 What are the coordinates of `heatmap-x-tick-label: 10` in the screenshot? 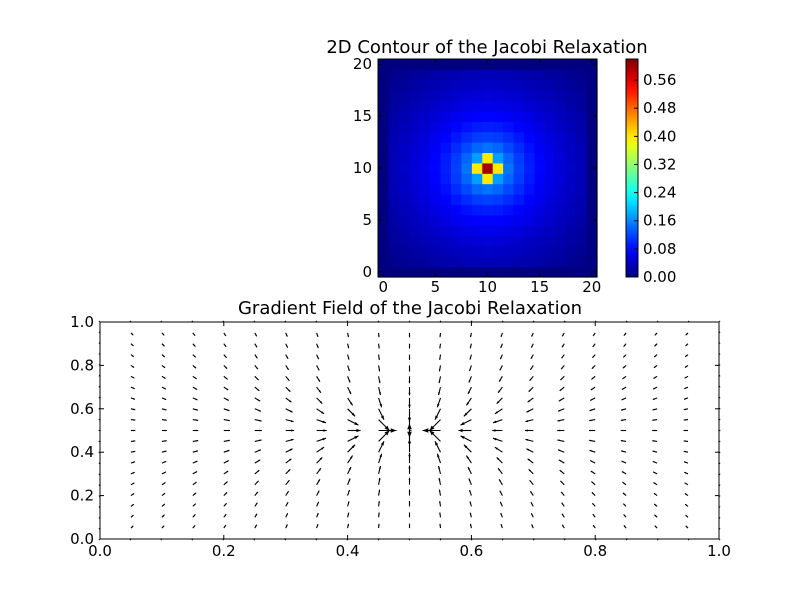 It's located at (487, 287).